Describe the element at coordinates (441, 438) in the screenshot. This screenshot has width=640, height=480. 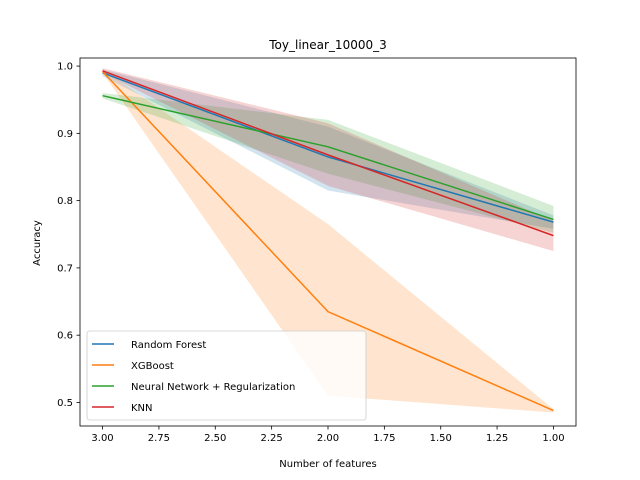
I see `x-tick-label: 1.50` at that location.